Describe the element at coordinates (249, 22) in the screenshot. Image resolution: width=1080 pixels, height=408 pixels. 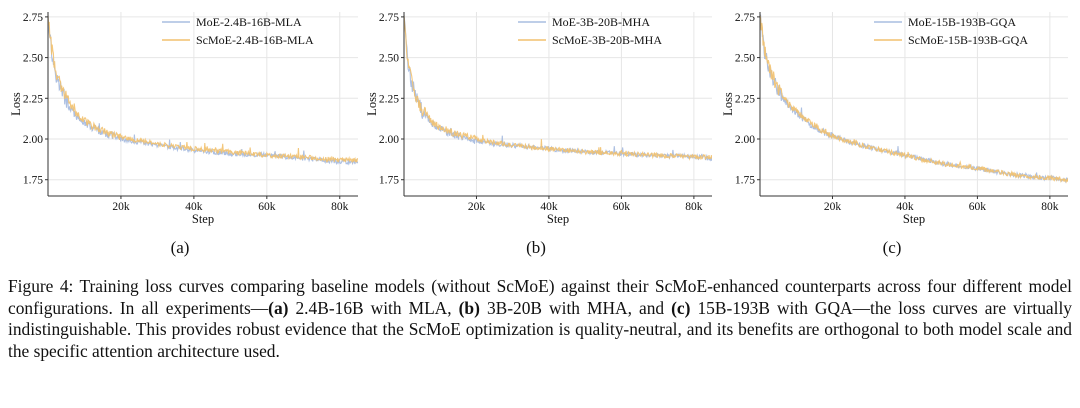
I see `legend-label-moe: MoE-2.4B-16B-MLA` at that location.